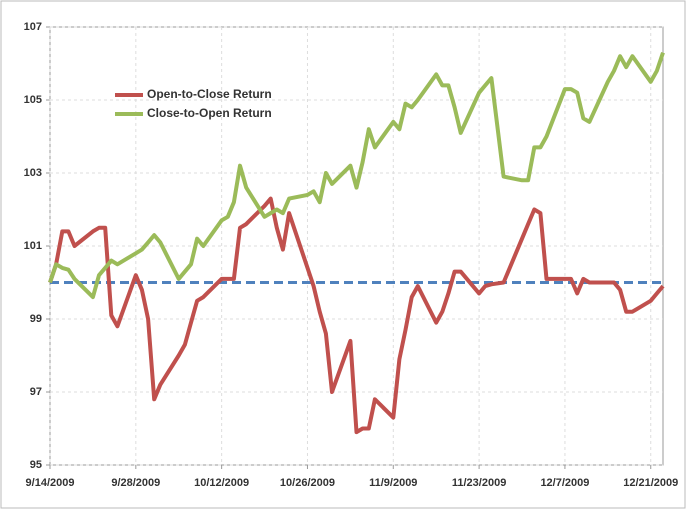  Describe the element at coordinates (135, 483) in the screenshot. I see `x-tick-label: 9/28/2009` at that location.